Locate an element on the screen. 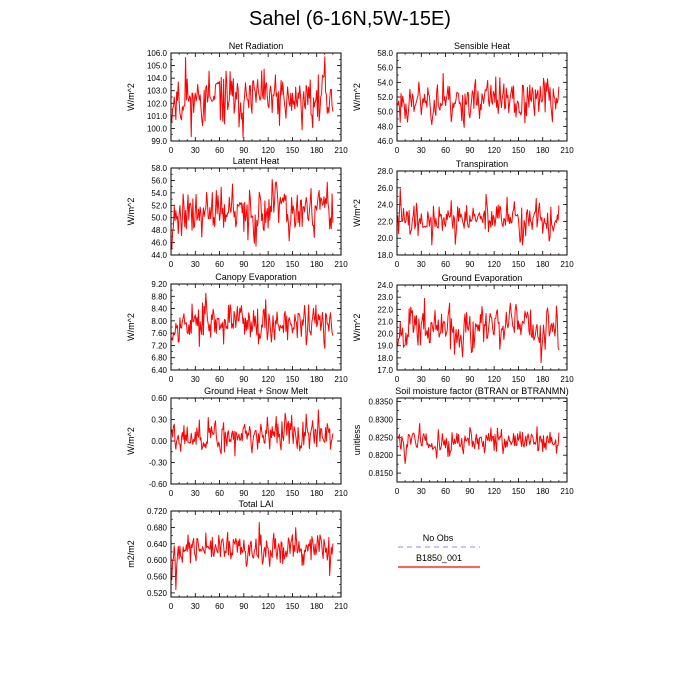 The width and height of the screenshot is (700, 700). y-tick-label: 0.8300 is located at coordinates (381, 419).